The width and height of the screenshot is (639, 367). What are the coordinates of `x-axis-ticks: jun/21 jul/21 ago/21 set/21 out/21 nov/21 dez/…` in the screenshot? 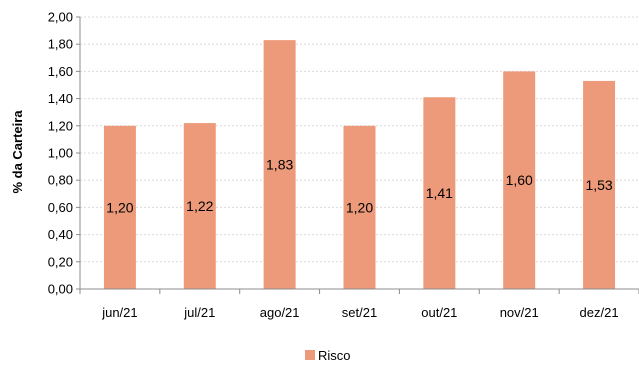 It's located at (359, 304).